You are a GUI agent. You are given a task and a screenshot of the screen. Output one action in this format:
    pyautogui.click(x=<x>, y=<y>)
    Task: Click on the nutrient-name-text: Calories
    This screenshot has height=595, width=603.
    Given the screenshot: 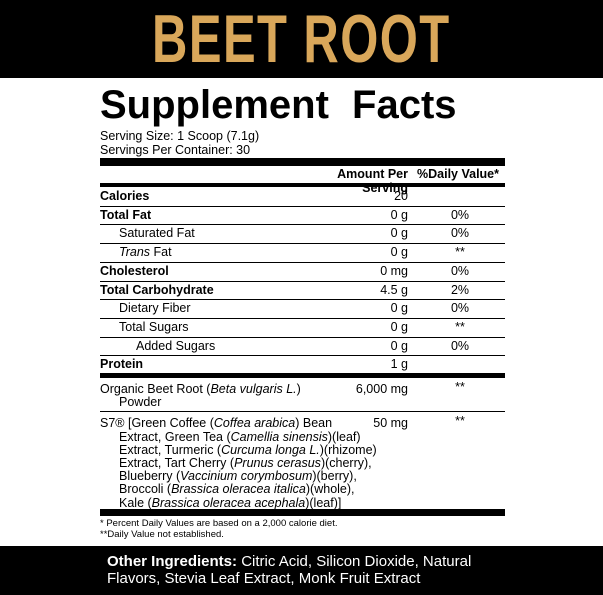 What is the action you would take?
    pyautogui.click(x=125, y=196)
    